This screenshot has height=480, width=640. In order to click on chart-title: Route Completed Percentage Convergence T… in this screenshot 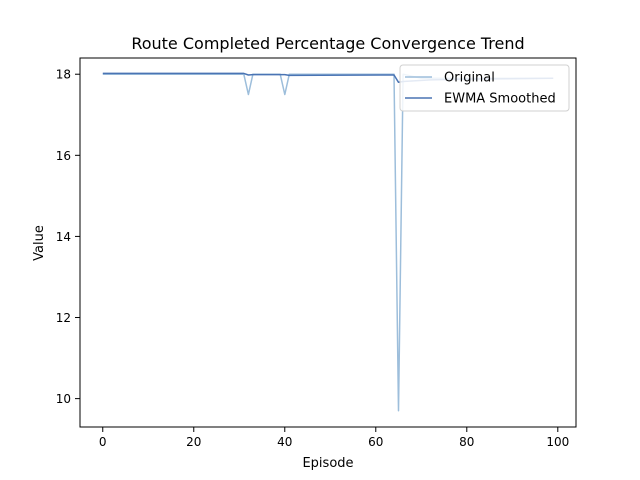, I will do `click(327, 43)`.